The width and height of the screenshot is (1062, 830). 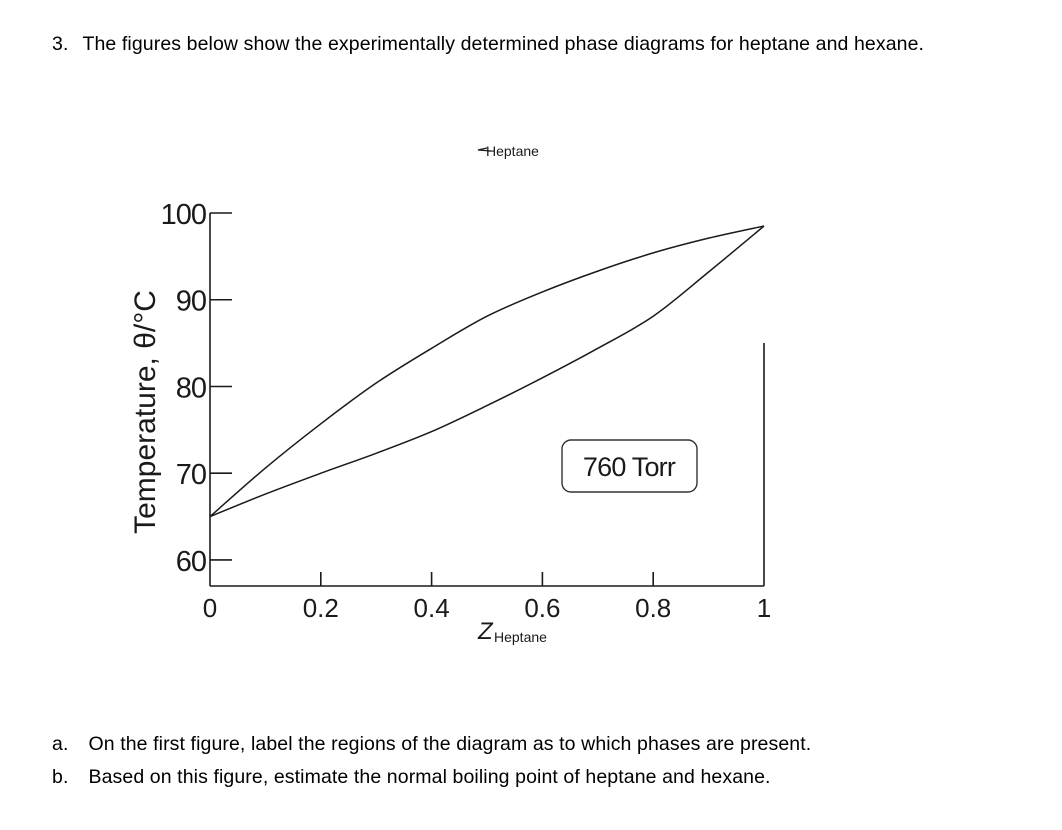 What do you see at coordinates (145, 412) in the screenshot?
I see `y-axis-label: Temperature, θ/°C` at bounding box center [145, 412].